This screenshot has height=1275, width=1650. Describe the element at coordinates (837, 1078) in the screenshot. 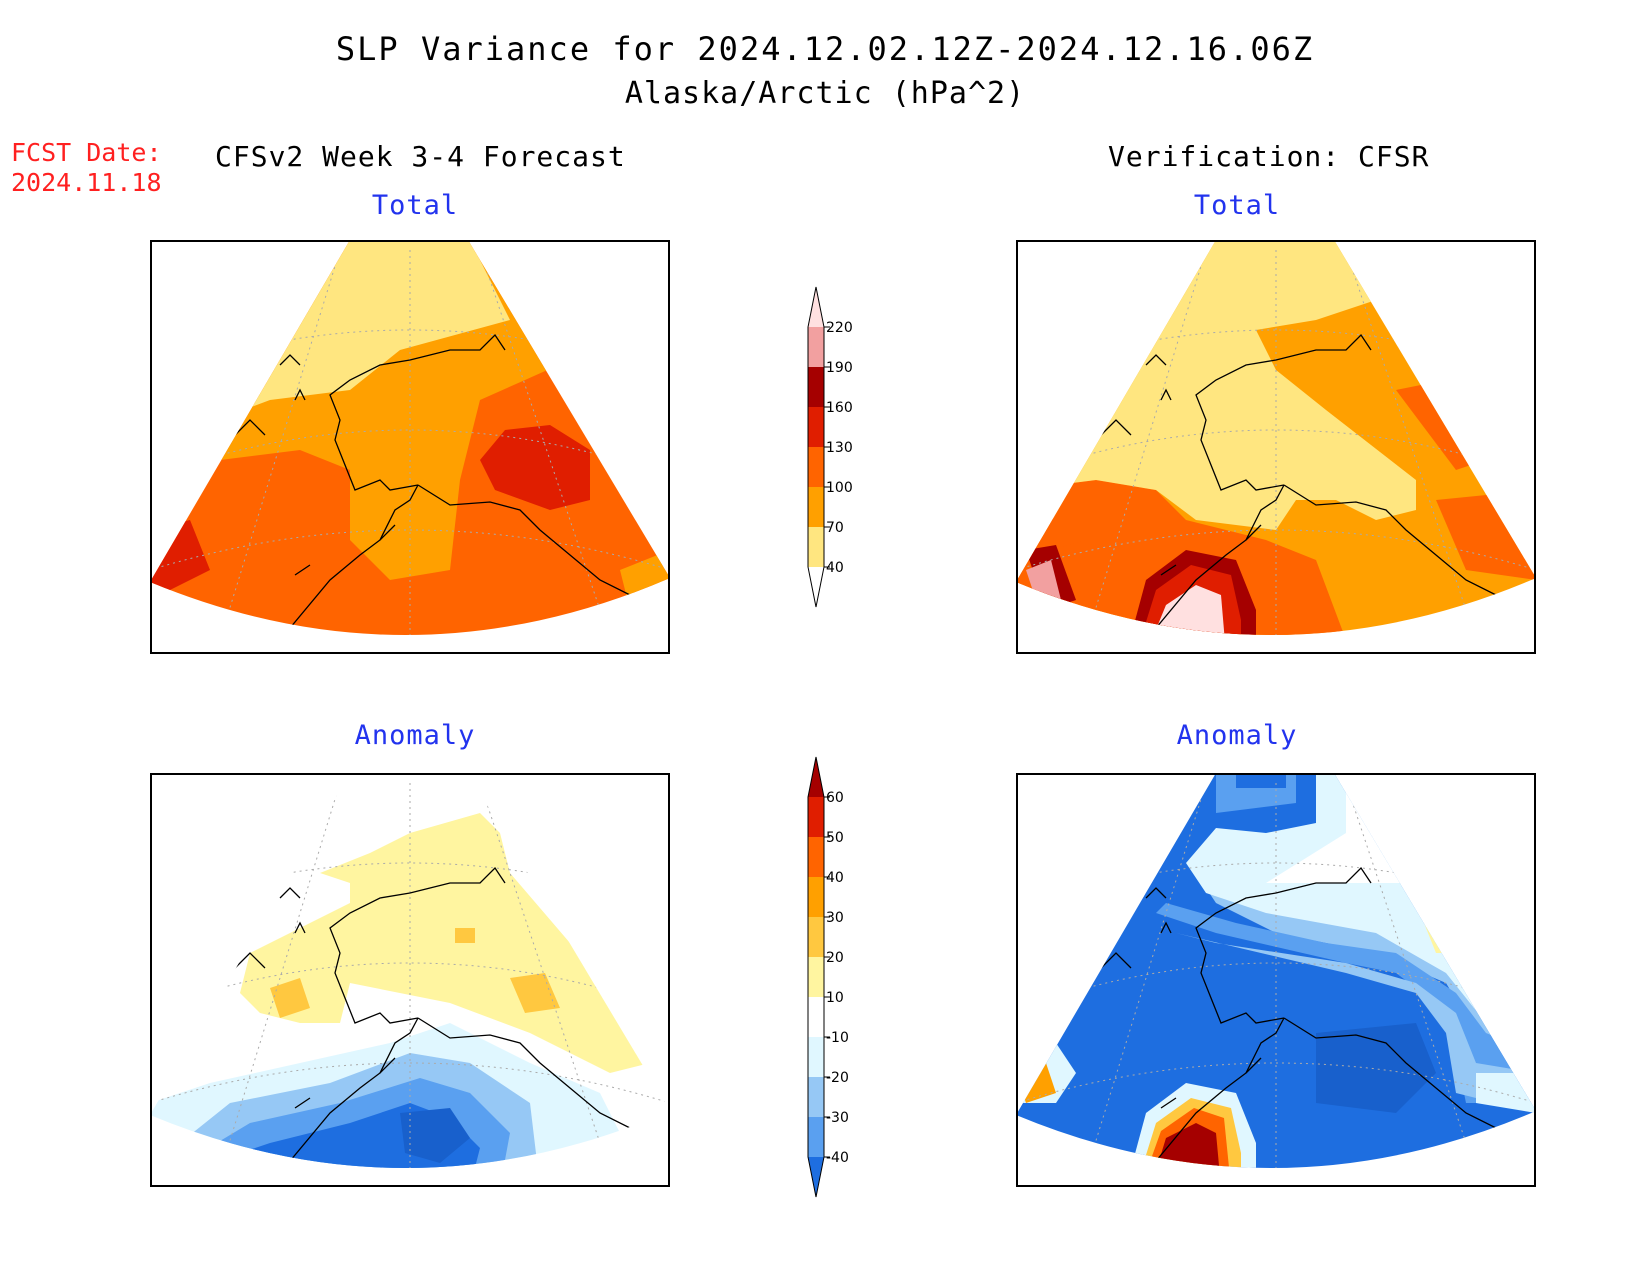

I see `anomaly-colorbar-tick-label: -20` at that location.